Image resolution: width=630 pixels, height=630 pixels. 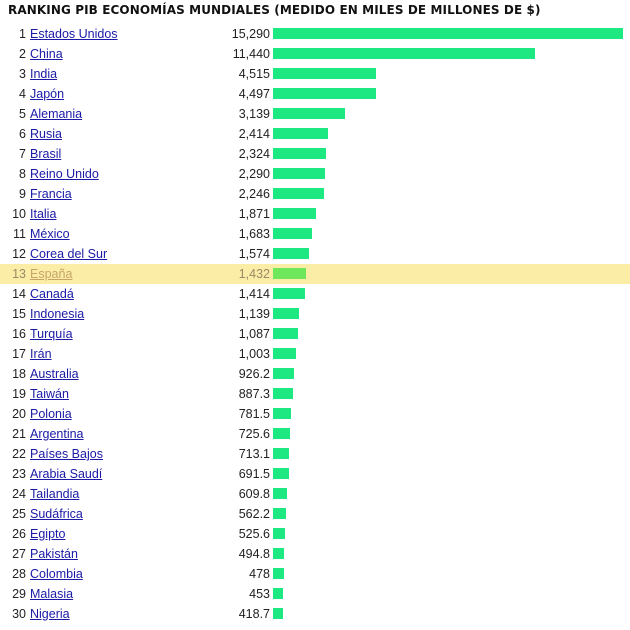 I want to click on country-link: Taiwán, so click(x=49, y=394).